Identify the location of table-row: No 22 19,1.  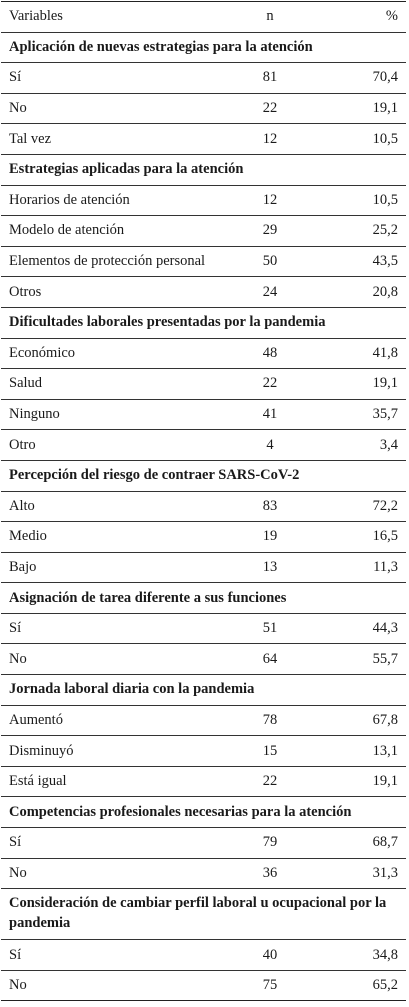
(203, 109).